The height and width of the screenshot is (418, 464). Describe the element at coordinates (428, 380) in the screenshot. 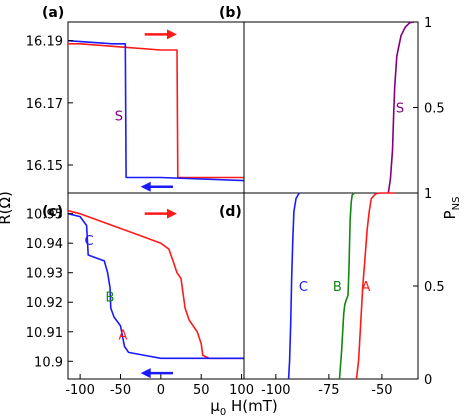

I see `y-tick-label: 0` at that location.